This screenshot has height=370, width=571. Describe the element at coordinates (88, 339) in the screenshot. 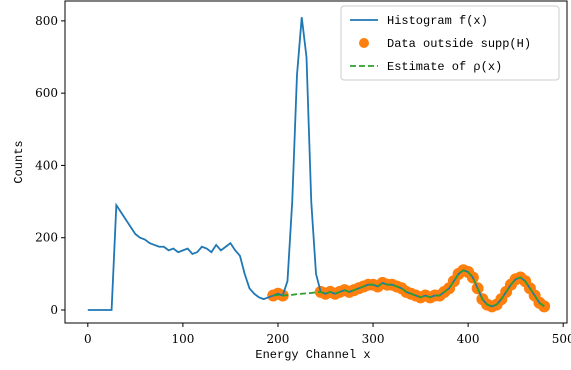

I see `x-tick-label: 0` at that location.